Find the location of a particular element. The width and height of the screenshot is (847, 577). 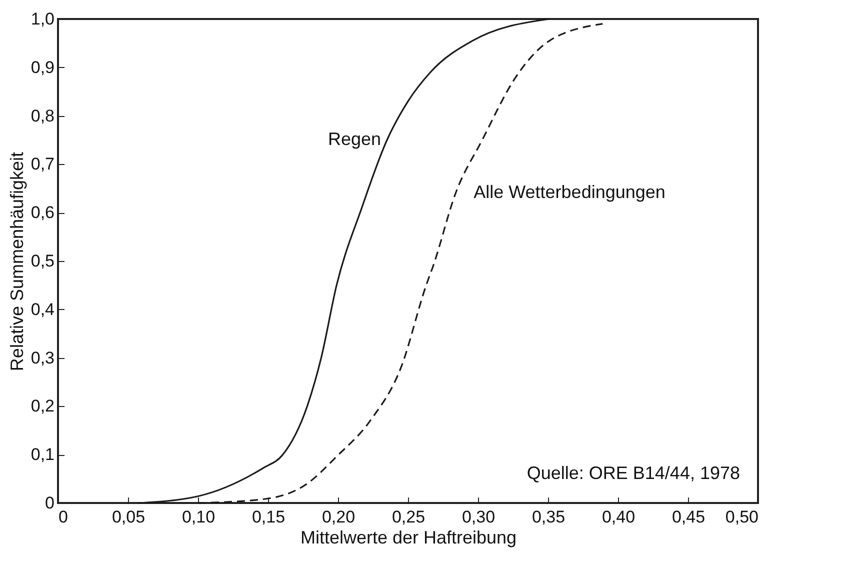

x-tick-label: 0,40 is located at coordinates (619, 517).